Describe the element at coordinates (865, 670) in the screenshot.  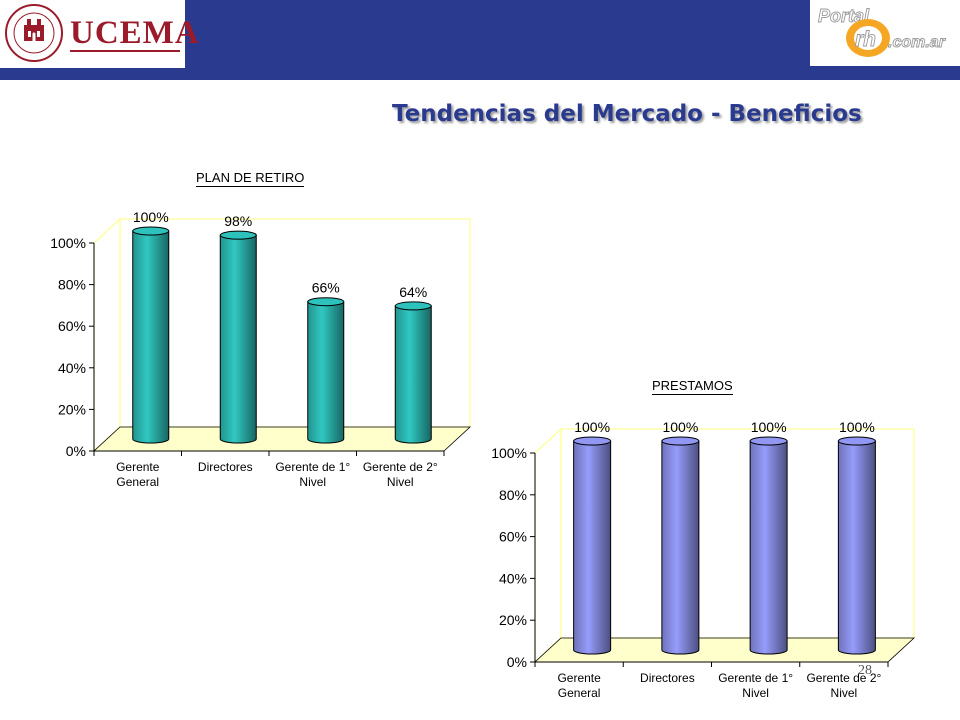
I see `page-number: 28` at that location.